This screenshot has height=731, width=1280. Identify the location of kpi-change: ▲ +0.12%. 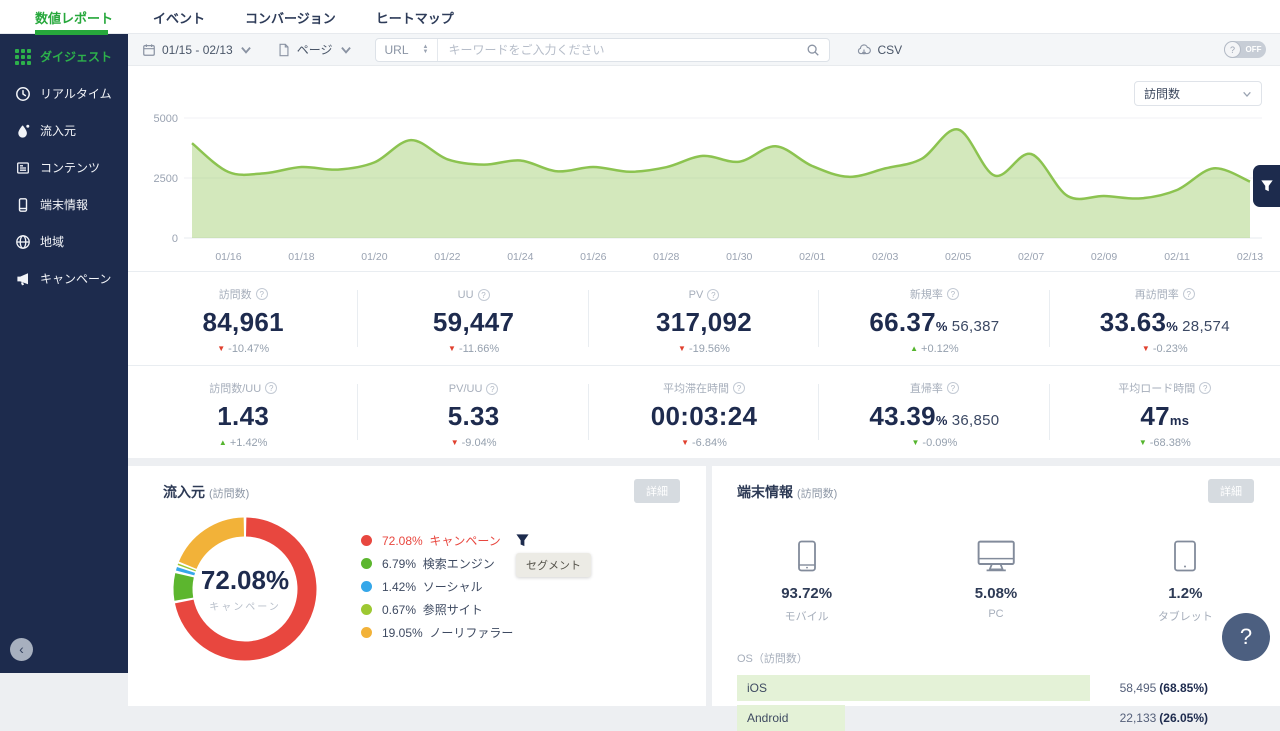
(934, 349).